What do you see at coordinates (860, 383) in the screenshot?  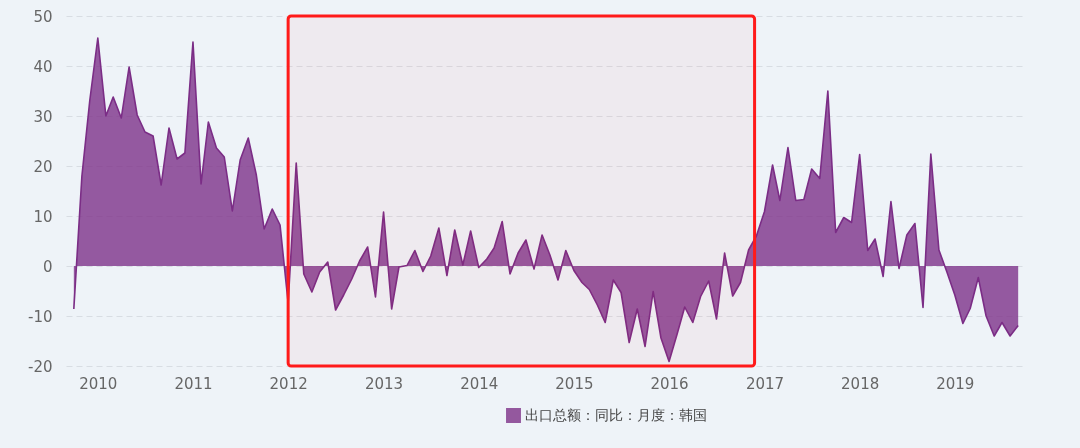 I see `x-tick-label: 2018` at bounding box center [860, 383].